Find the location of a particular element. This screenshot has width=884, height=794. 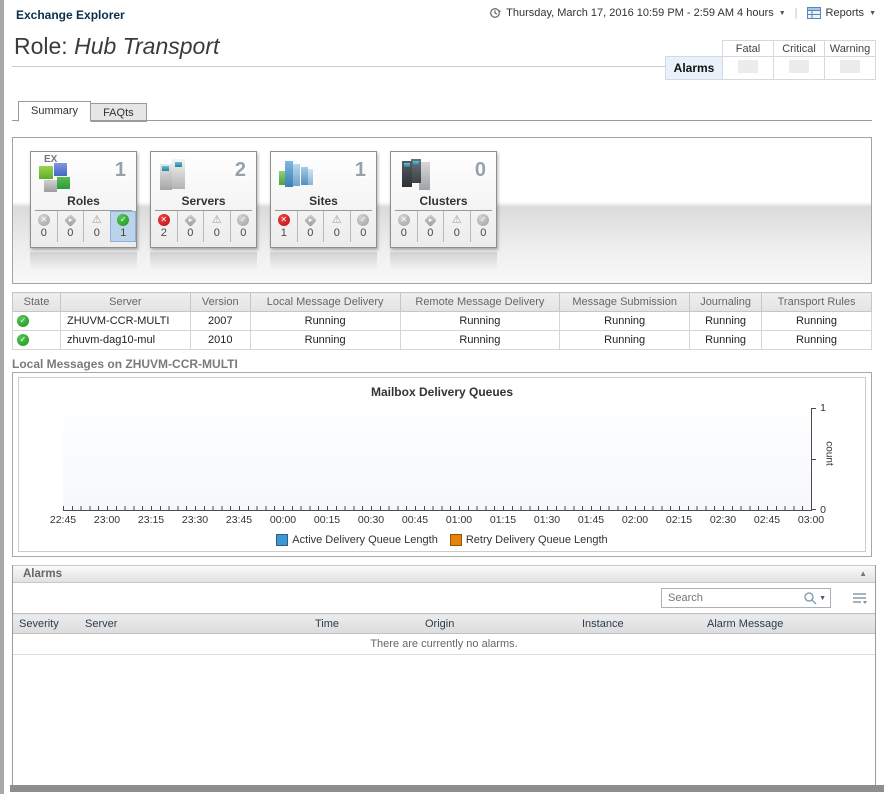

status-count: 1 is located at coordinates (123, 233).